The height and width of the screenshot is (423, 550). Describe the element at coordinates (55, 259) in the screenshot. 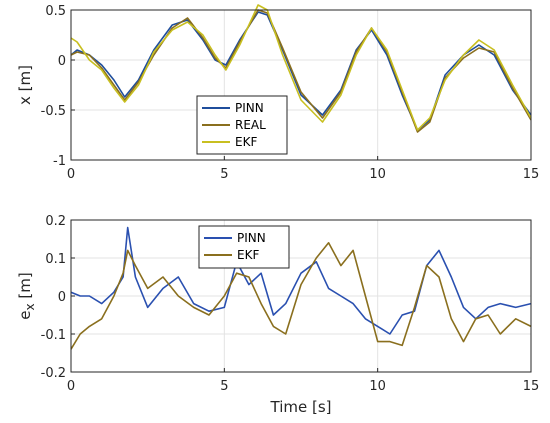

I see `y-tick-label: 0.1` at that location.